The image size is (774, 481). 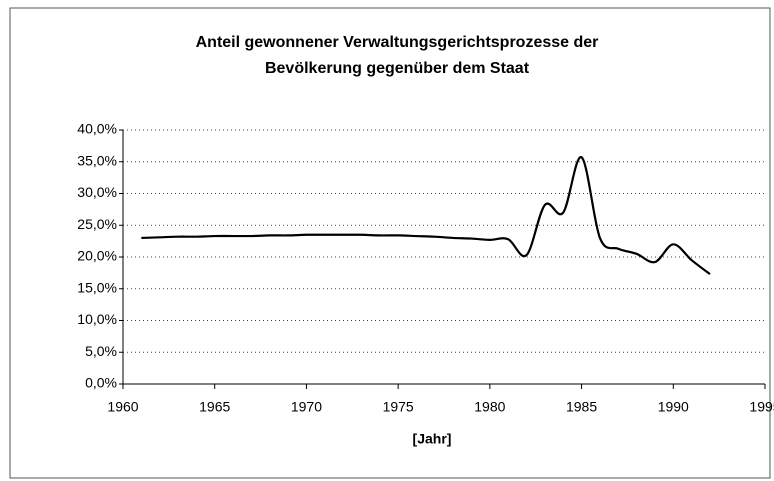 I want to click on x-tick-label: 1995, so click(x=761, y=407).